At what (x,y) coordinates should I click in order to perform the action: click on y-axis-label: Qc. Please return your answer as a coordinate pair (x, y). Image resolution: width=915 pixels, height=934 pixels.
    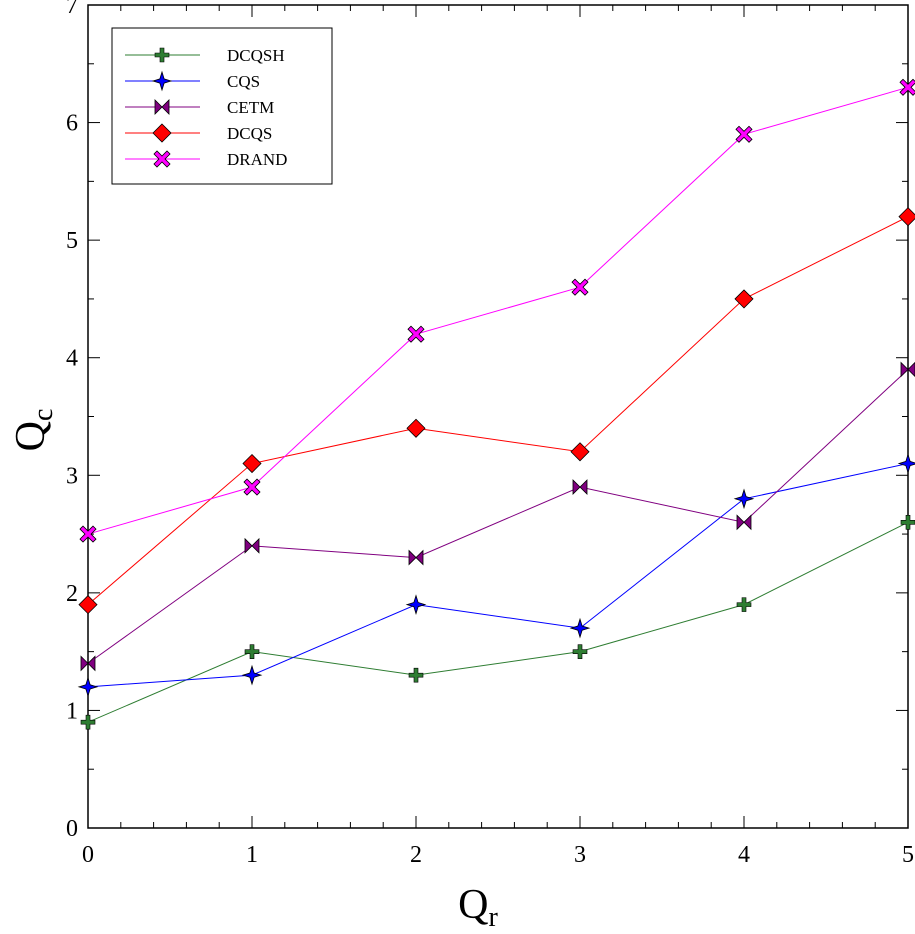
    Looking at the image, I should click on (33, 430).